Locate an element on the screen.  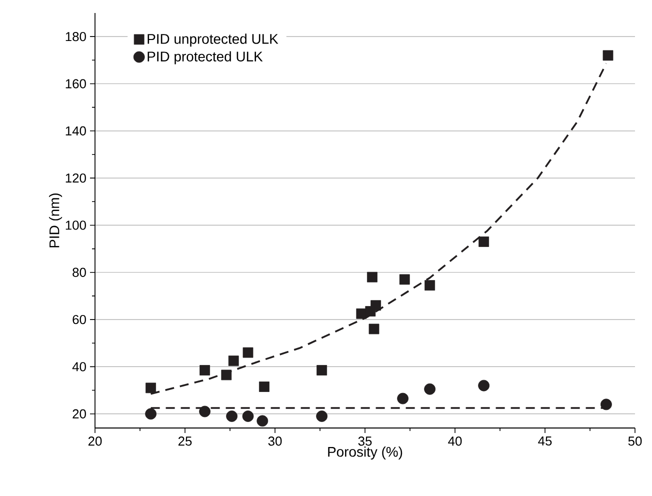
x-tick-label: 30 is located at coordinates (275, 441).